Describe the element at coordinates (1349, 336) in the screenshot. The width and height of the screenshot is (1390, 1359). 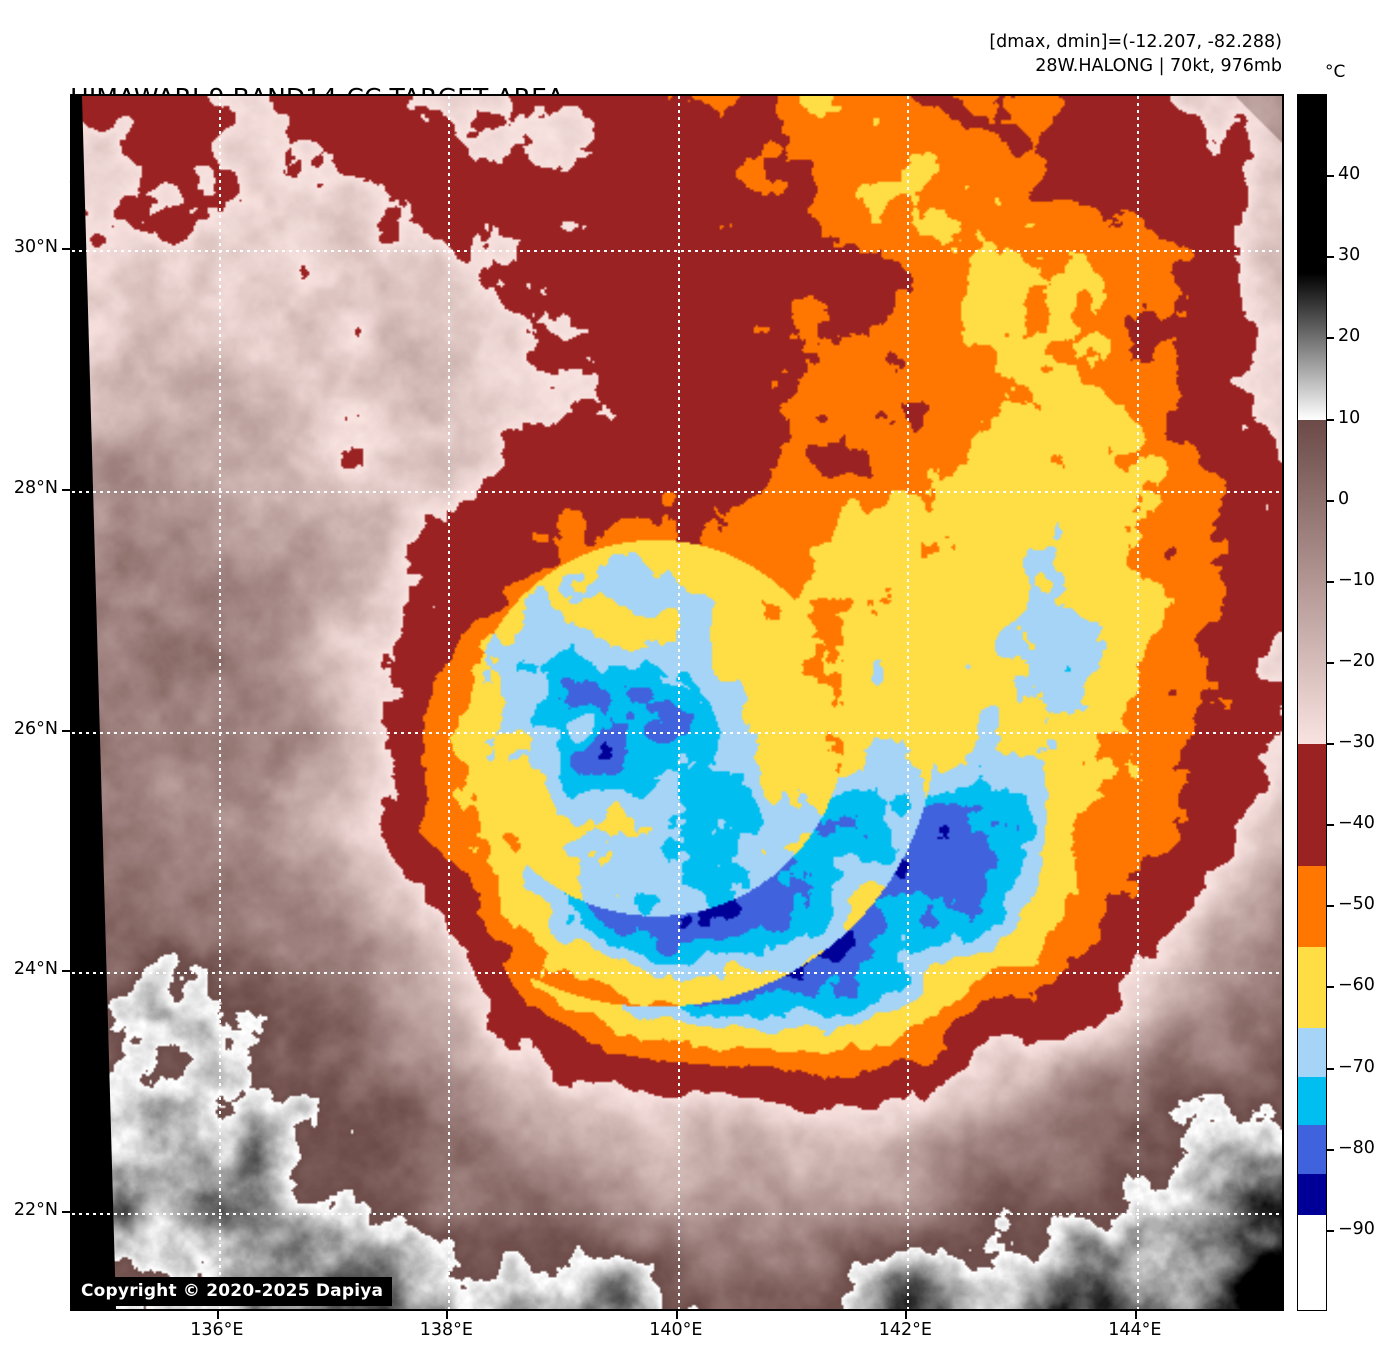
I see `colorbar-label-20: 20` at that location.